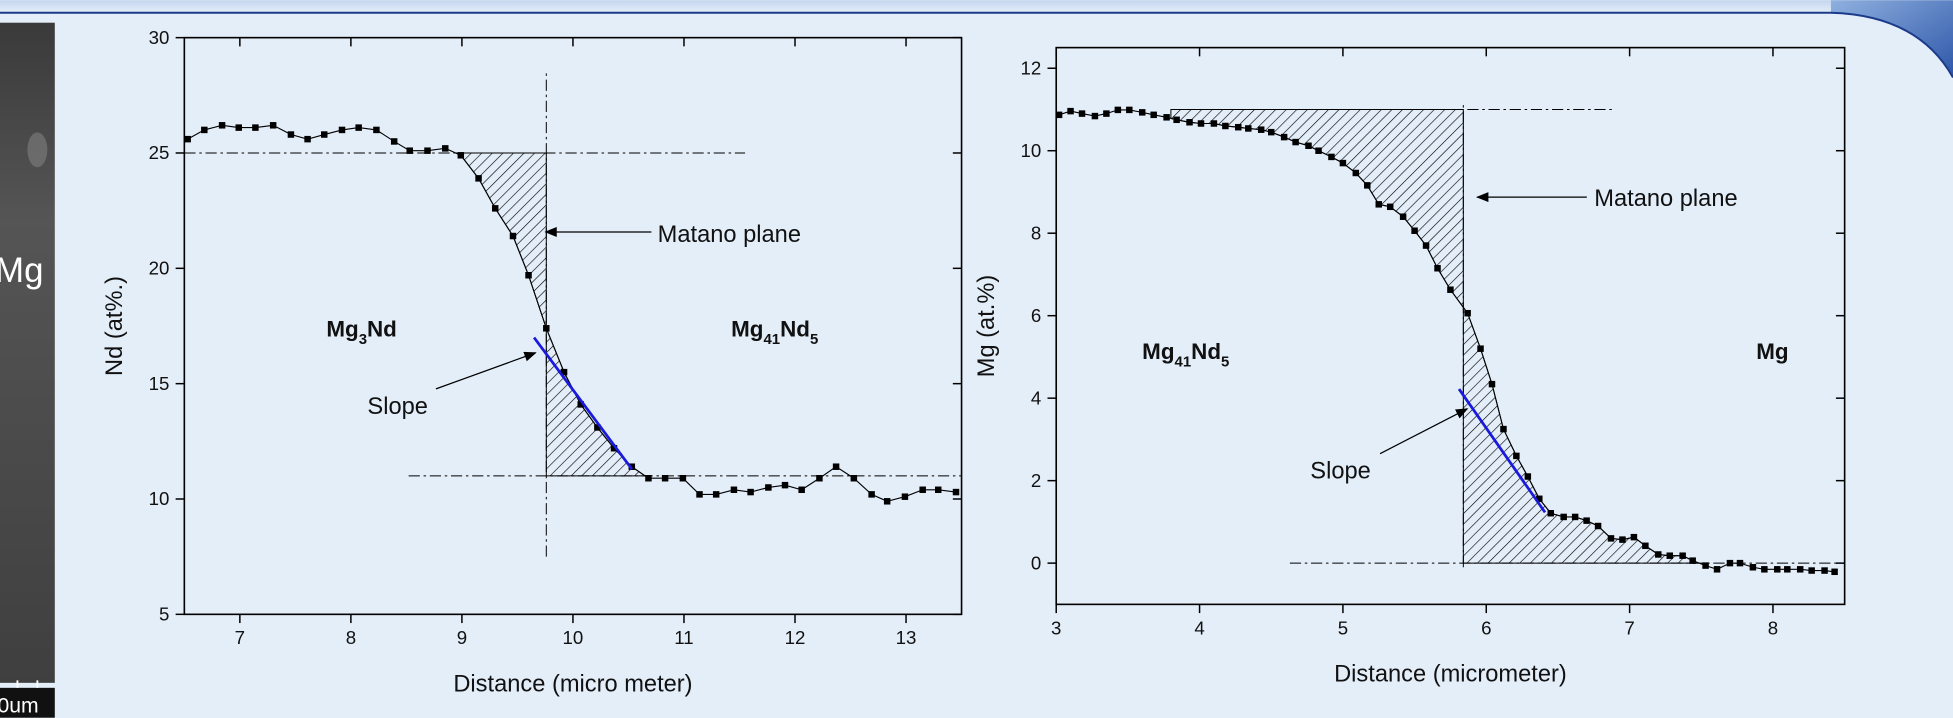 Image resolution: width=1953 pixels, height=718 pixels. Describe the element at coordinates (397, 407) in the screenshot. I see `annotation: Slope` at that location.